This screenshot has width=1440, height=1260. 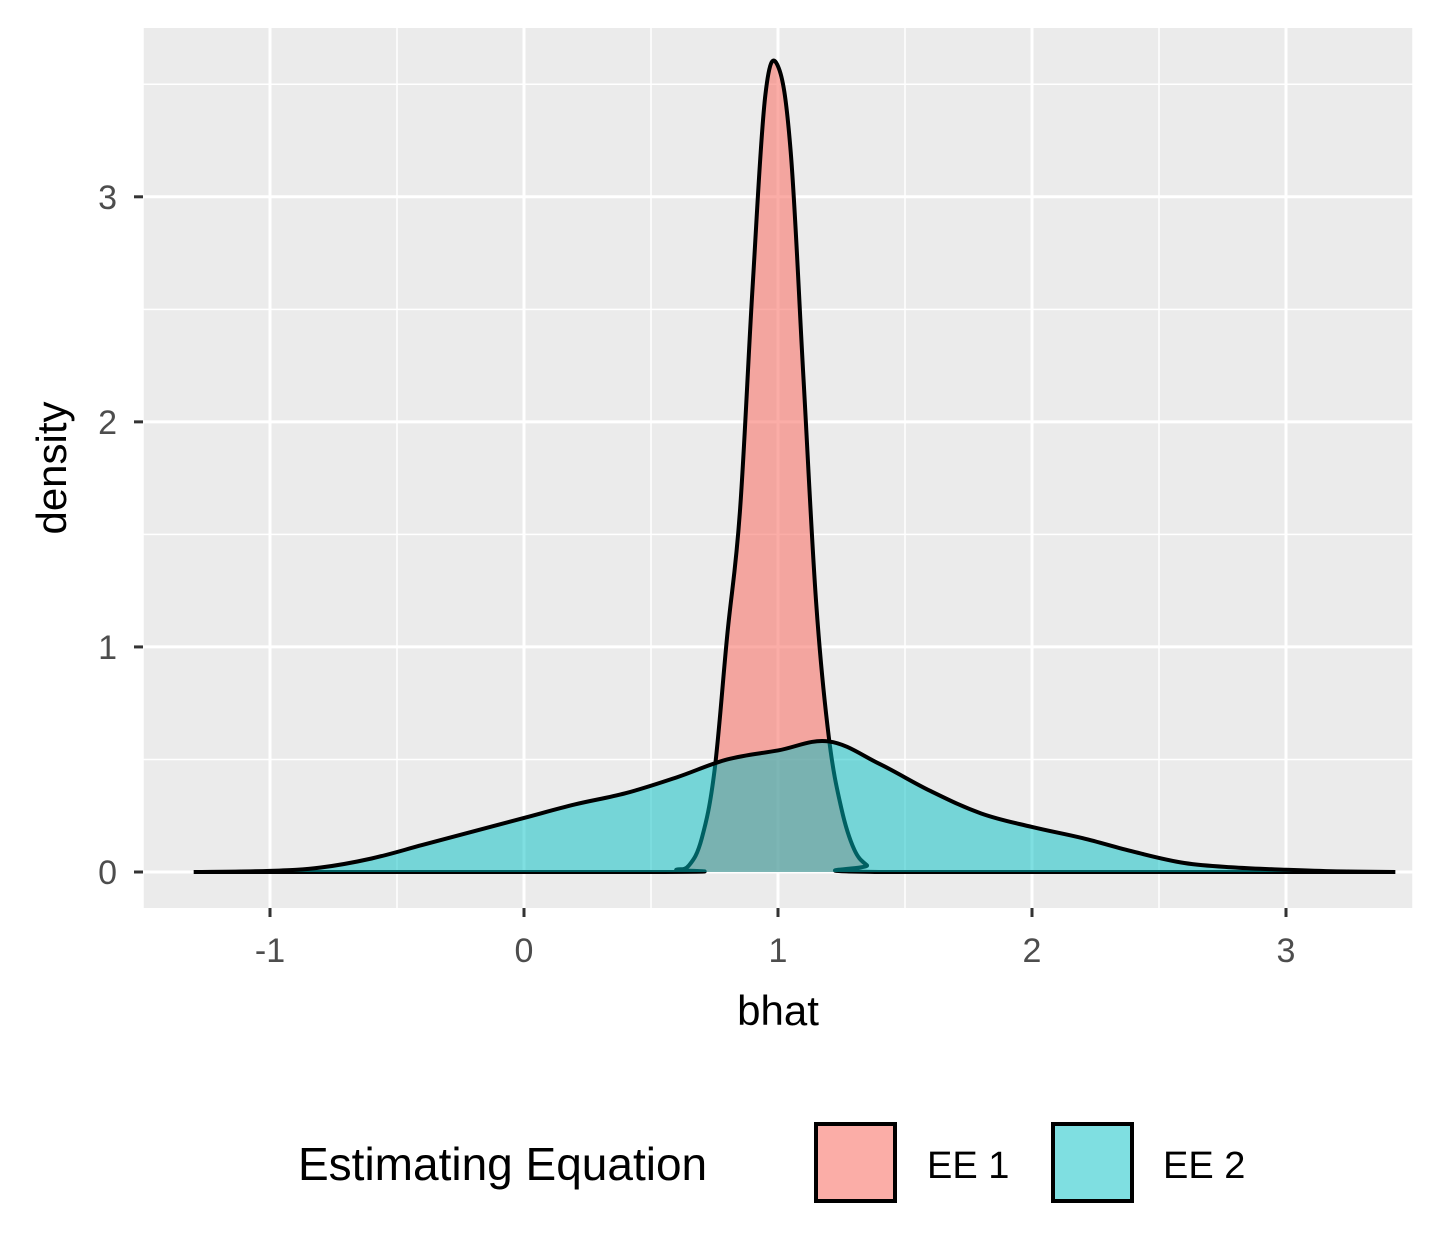 I want to click on y-tick-label: 2, so click(x=107, y=423).